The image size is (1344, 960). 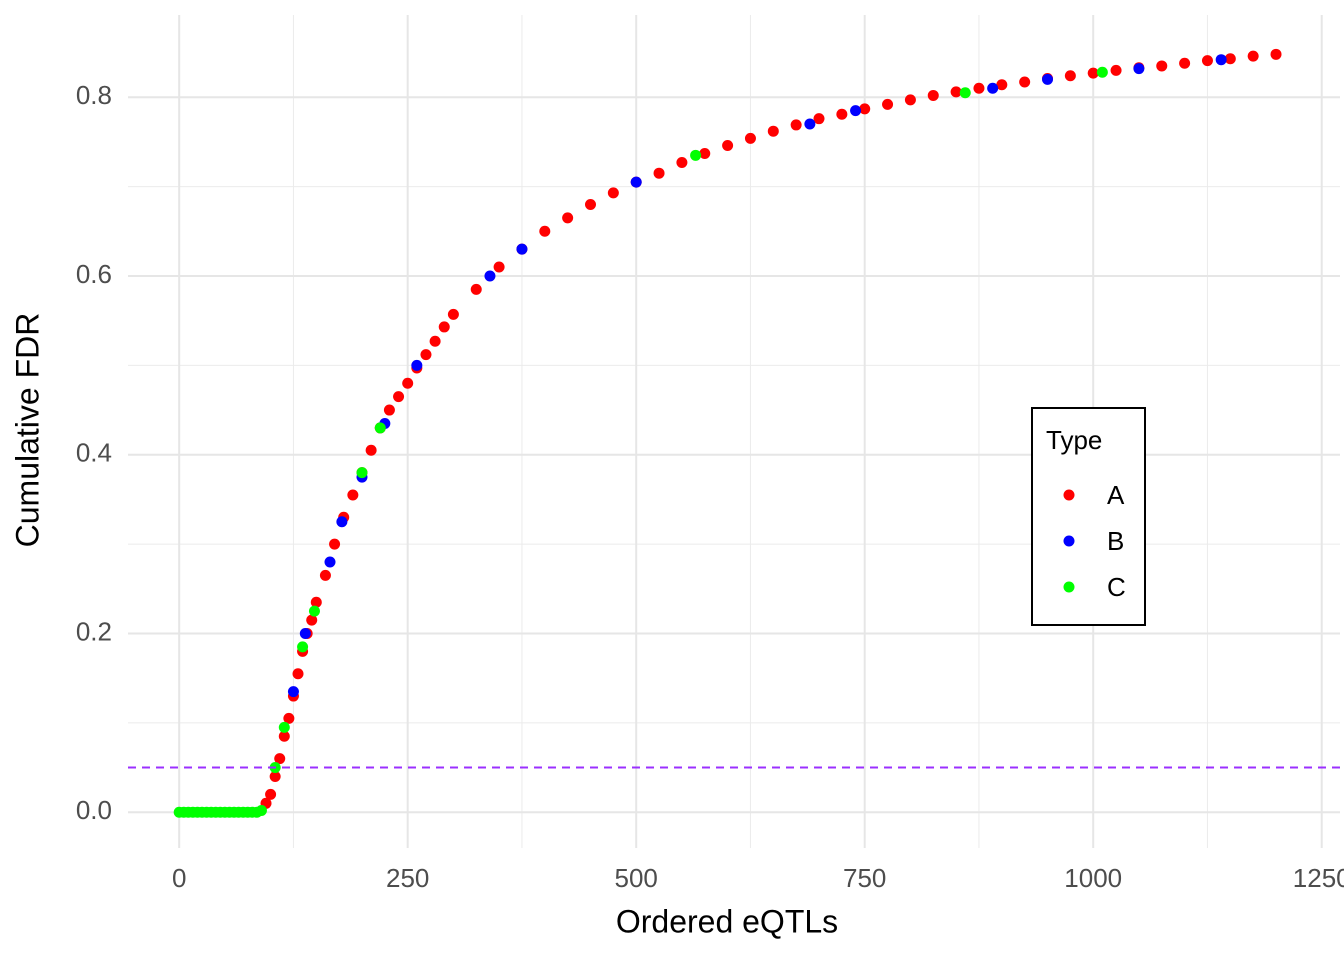 What do you see at coordinates (94, 453) in the screenshot?
I see `y-tick-label: 0.4` at bounding box center [94, 453].